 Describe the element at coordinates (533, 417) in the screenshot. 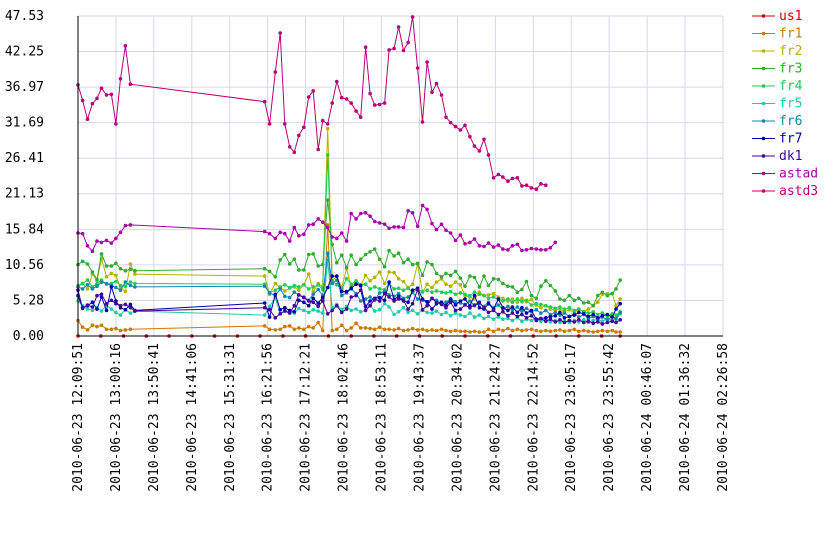

I see `x-tick-label: 2010-06-23 22:14:52` at that location.